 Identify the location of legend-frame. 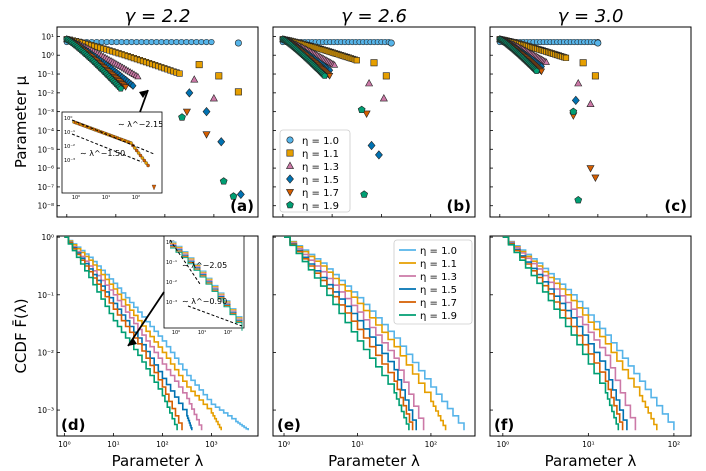
(433, 282).